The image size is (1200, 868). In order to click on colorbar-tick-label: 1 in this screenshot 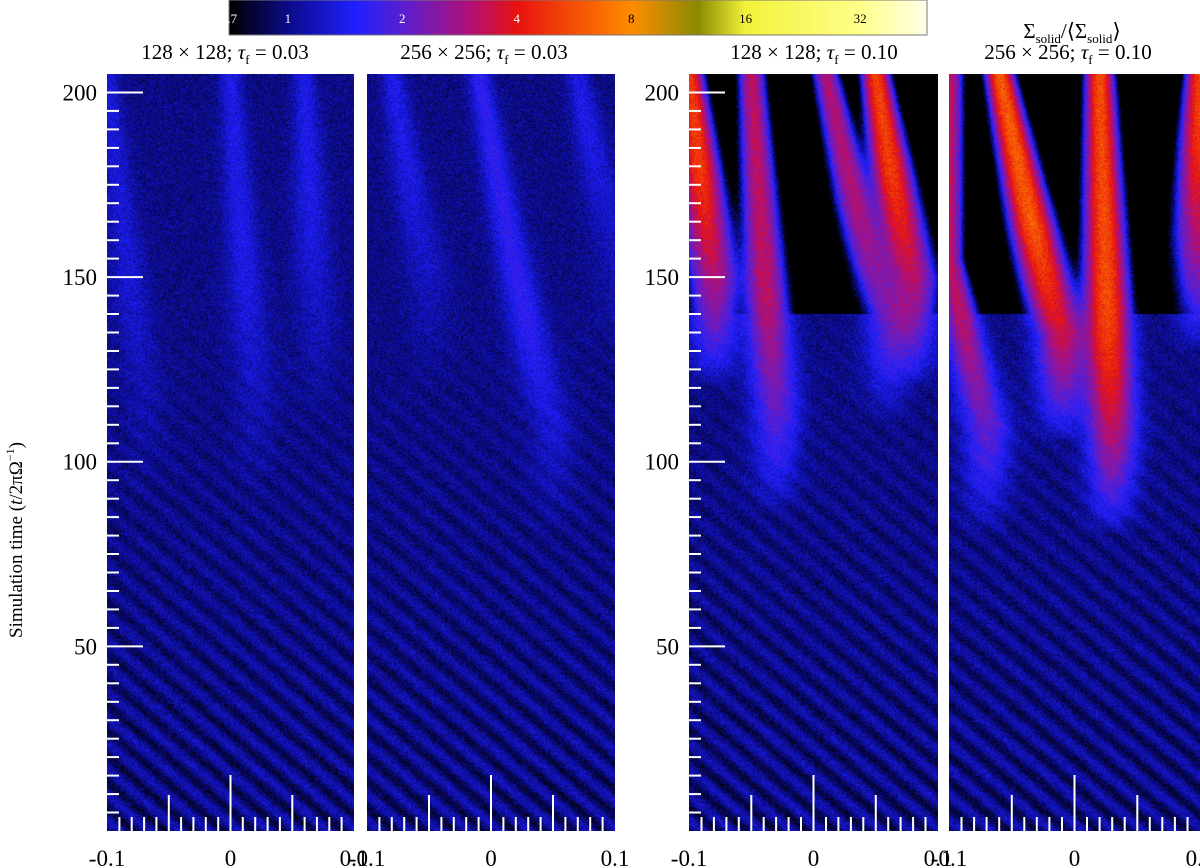, I will do `click(288, 18)`.